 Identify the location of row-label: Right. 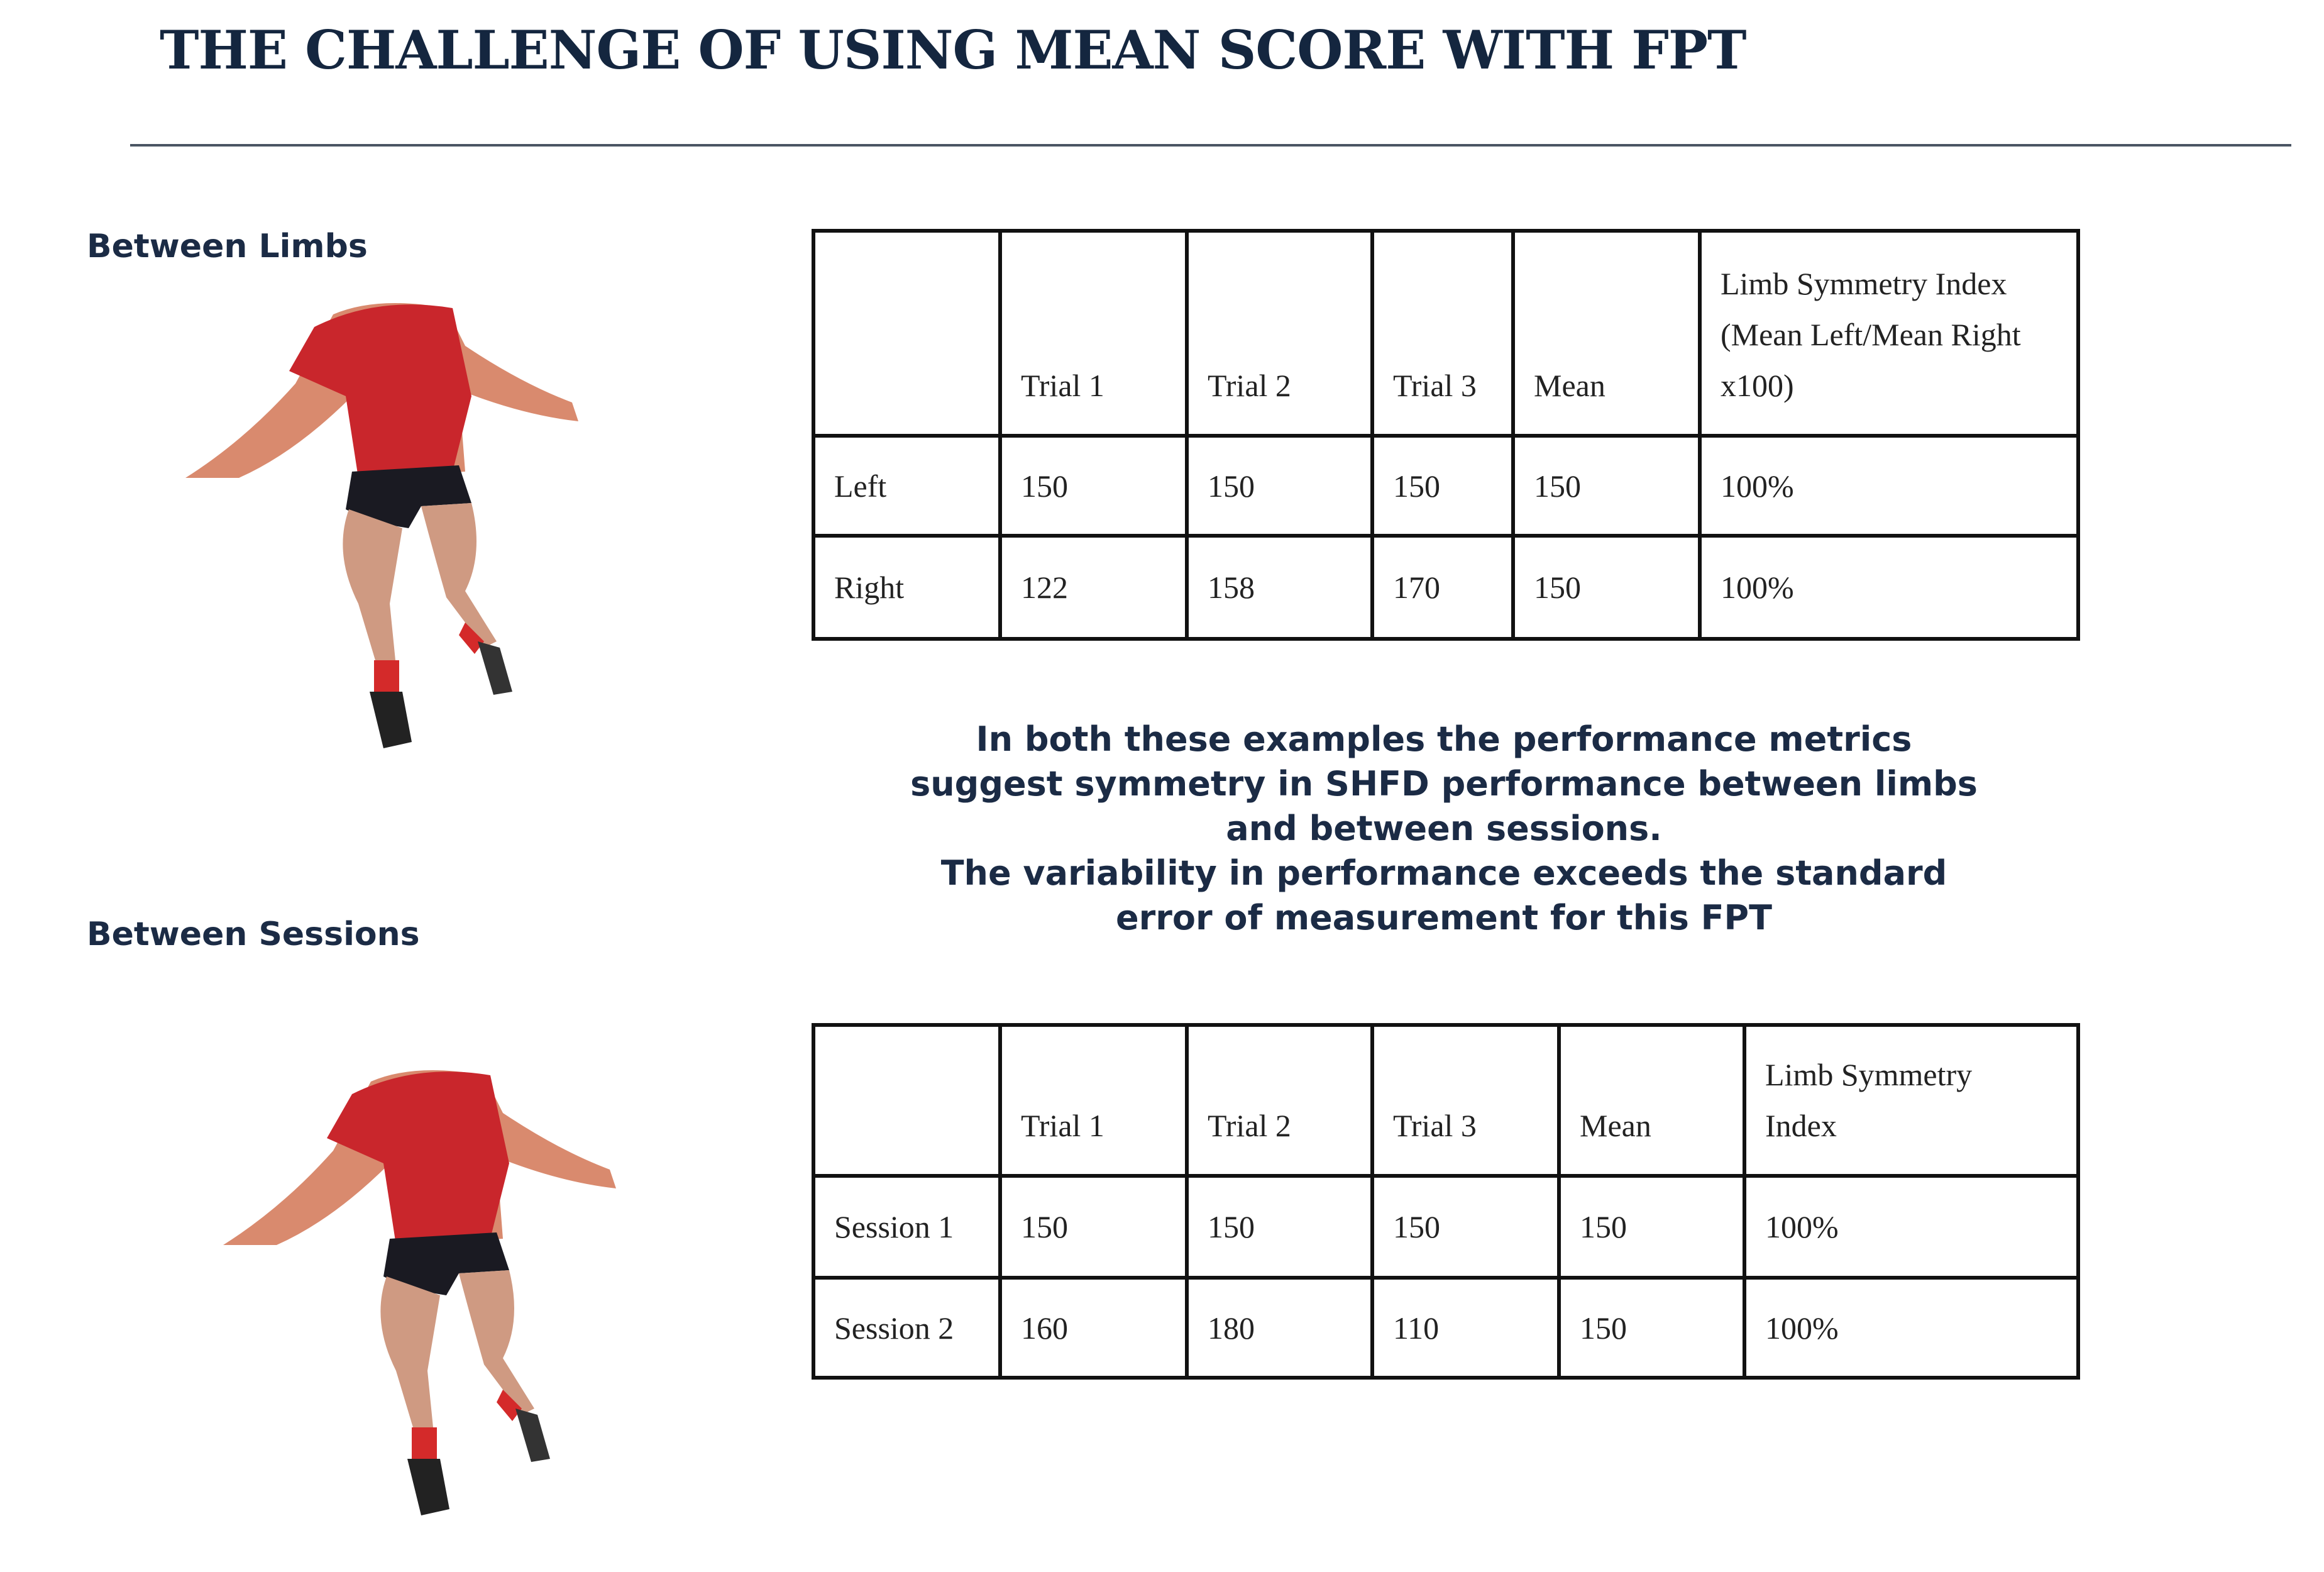
(907, 587).